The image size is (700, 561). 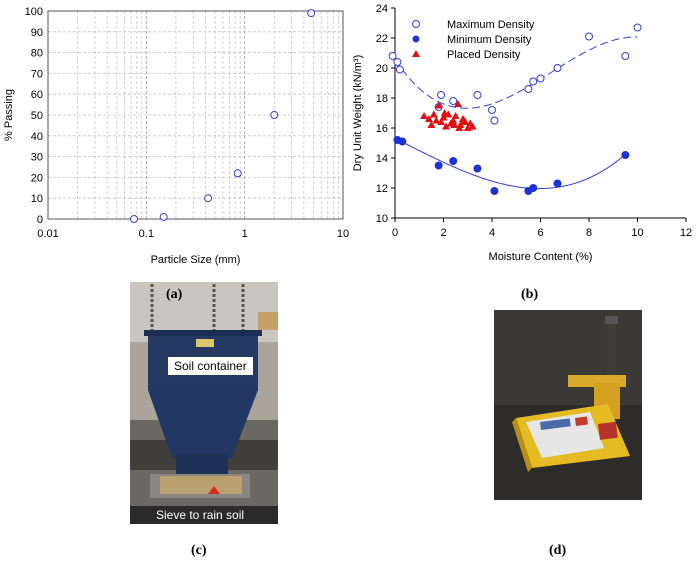 What do you see at coordinates (146, 234) in the screenshot?
I see `x-tick-label: 0.1` at bounding box center [146, 234].